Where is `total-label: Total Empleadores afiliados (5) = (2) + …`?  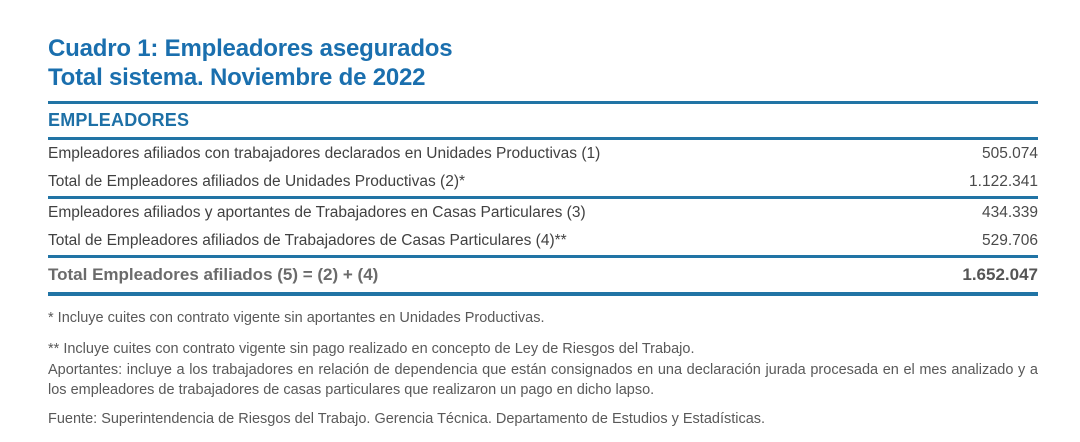
total-label: Total Empleadores afiliados (5) = (2) + … is located at coordinates (213, 274).